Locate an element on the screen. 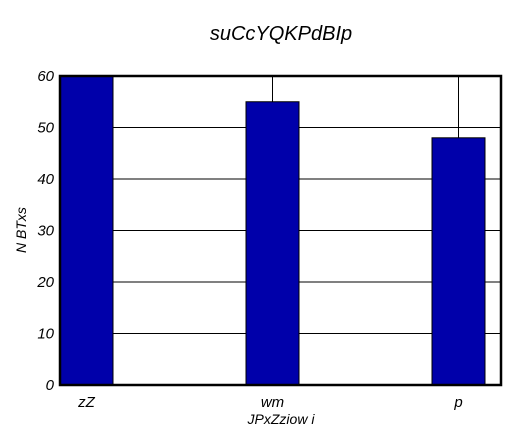 This screenshot has height=444, width=518. bar-p is located at coordinates (458, 261).